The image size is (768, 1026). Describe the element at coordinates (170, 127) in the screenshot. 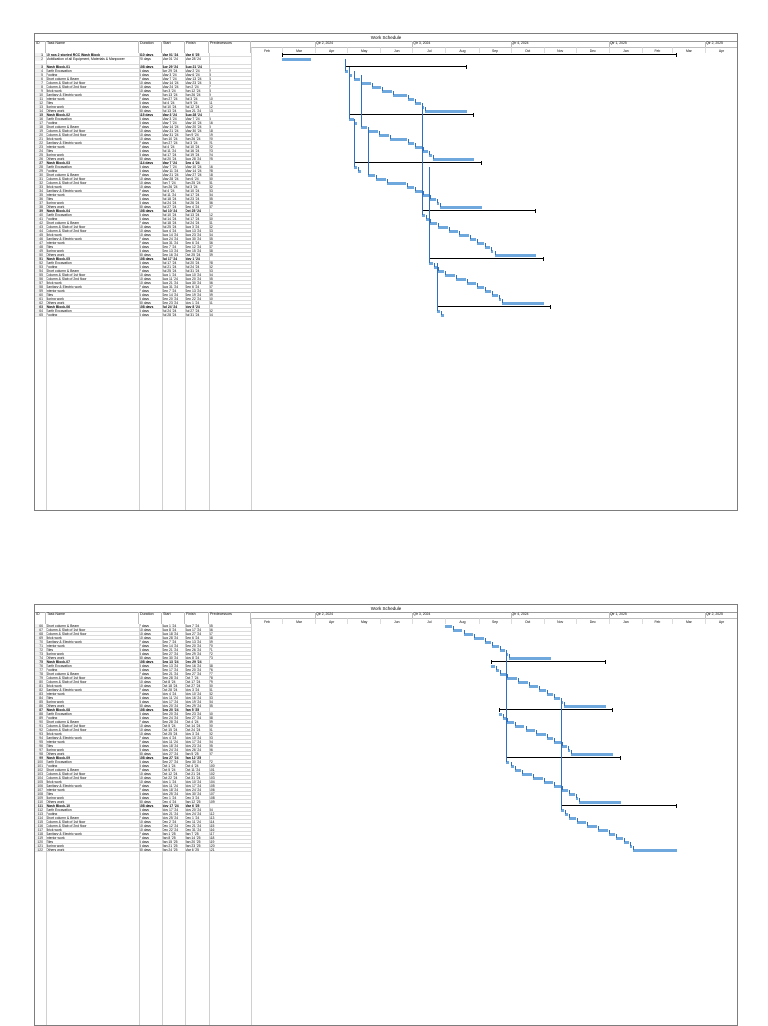

I see `task-start: May 14 '24` at that location.